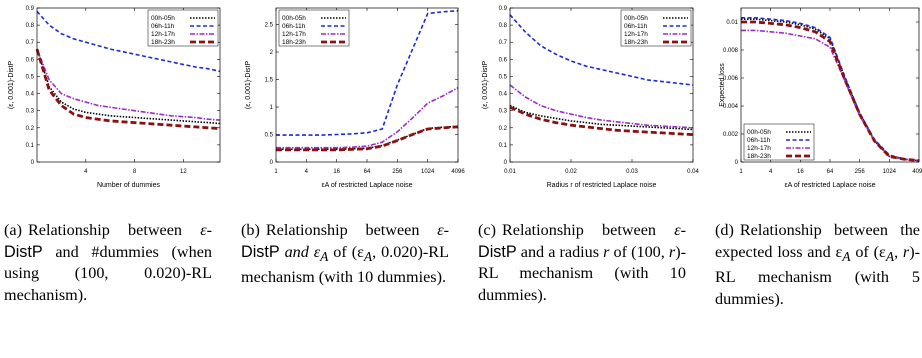  I want to click on caption-tag: (c), so click(487, 230).